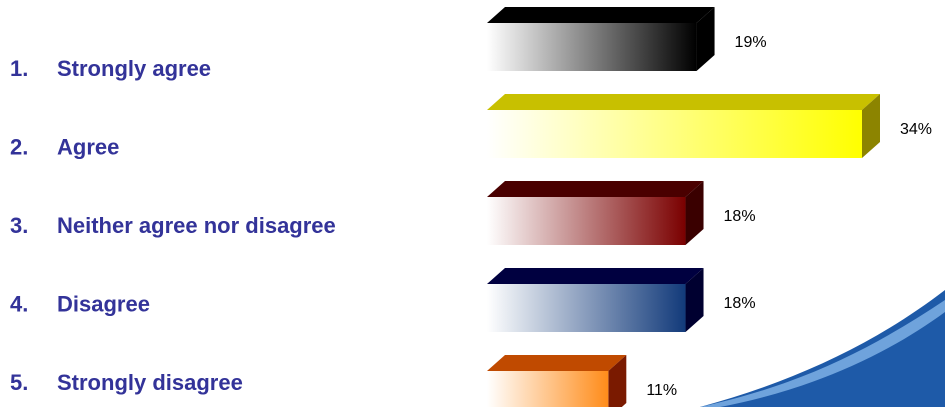  What do you see at coordinates (134, 68) in the screenshot?
I see `category-label: Strongly agree` at bounding box center [134, 68].